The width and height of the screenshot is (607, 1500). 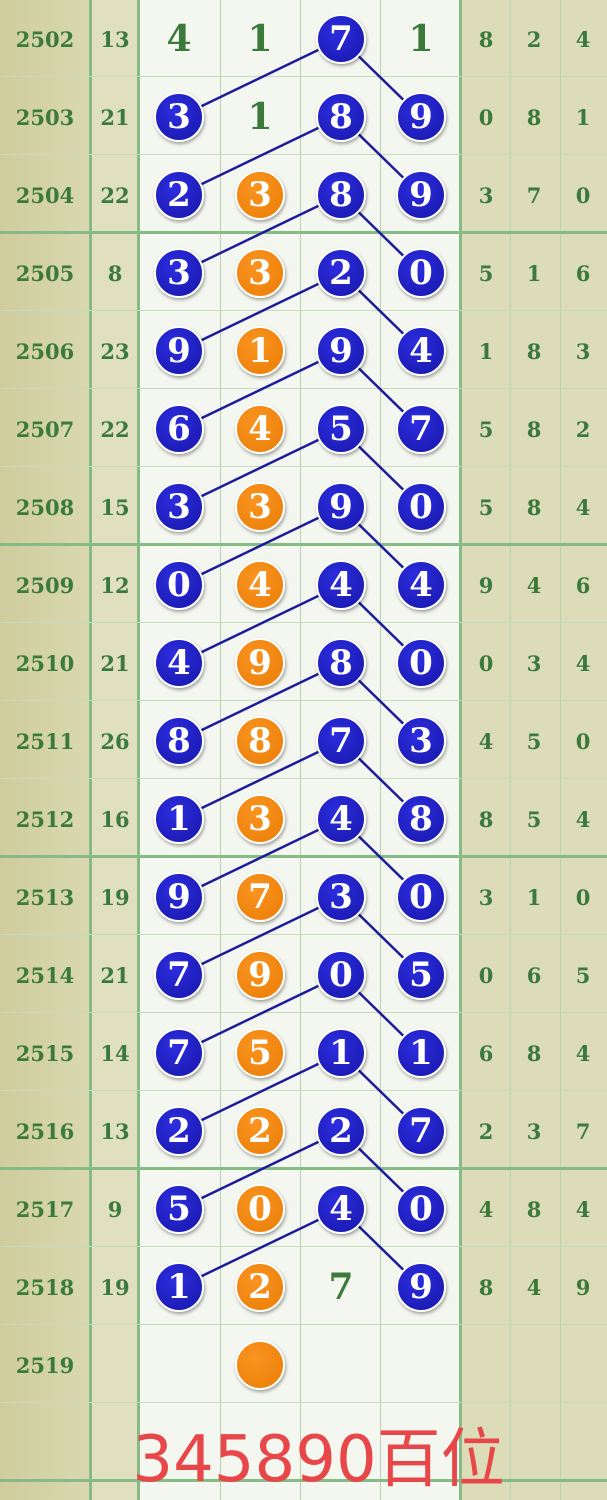 What do you see at coordinates (45, 897) in the screenshot?
I see `period-cell: 2513` at bounding box center [45, 897].